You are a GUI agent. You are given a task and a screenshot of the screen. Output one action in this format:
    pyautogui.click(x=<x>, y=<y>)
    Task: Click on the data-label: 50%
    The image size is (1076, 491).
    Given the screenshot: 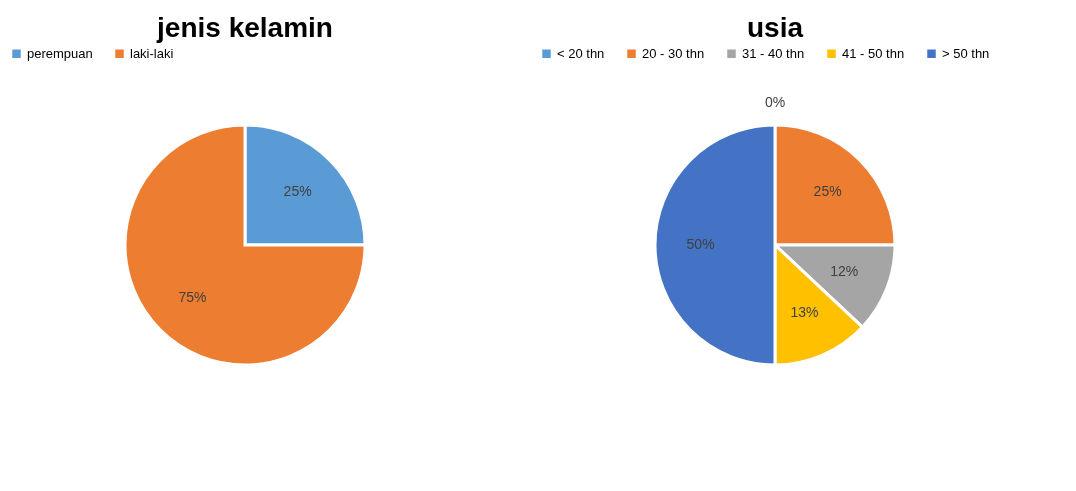 What is the action you would take?
    pyautogui.click(x=700, y=244)
    